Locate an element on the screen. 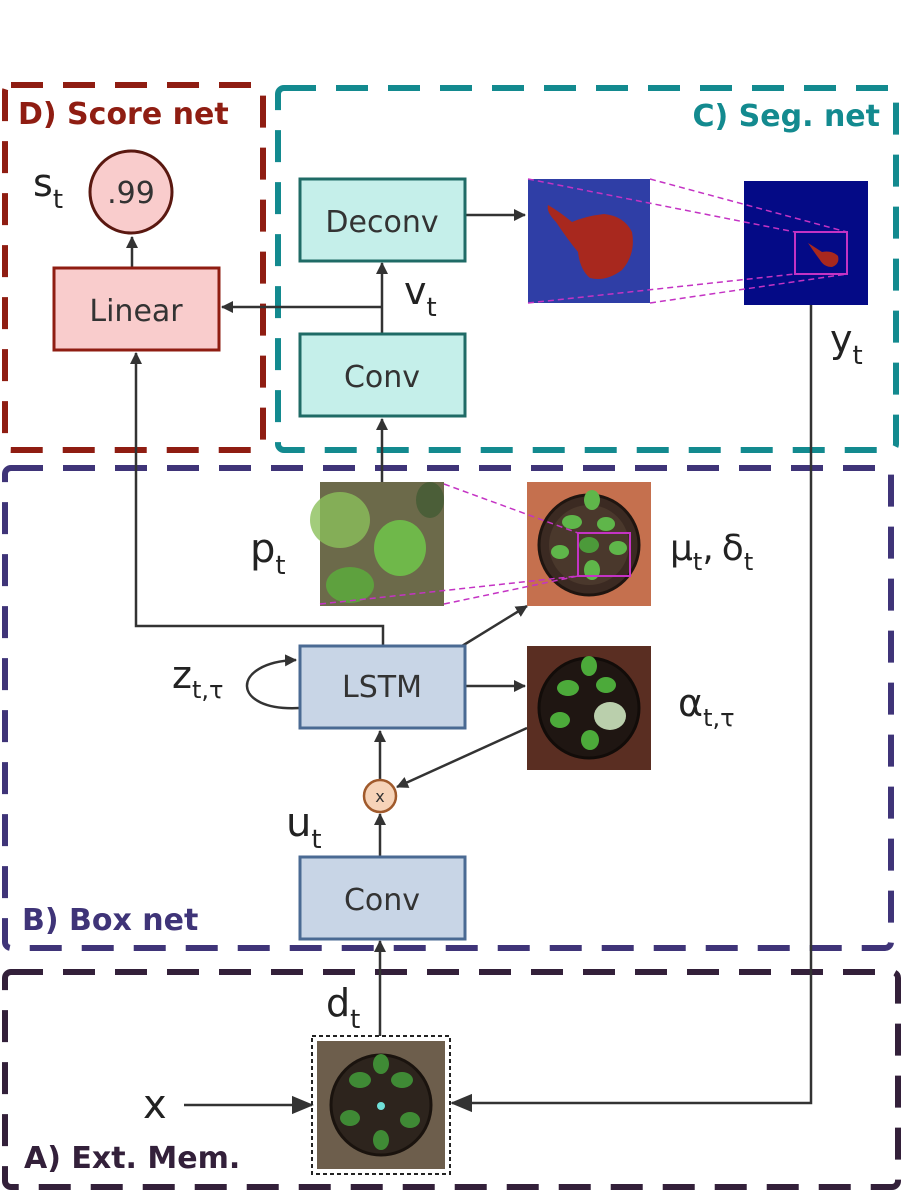  lstm-to-linear-arrow is located at coordinates (257, 499).